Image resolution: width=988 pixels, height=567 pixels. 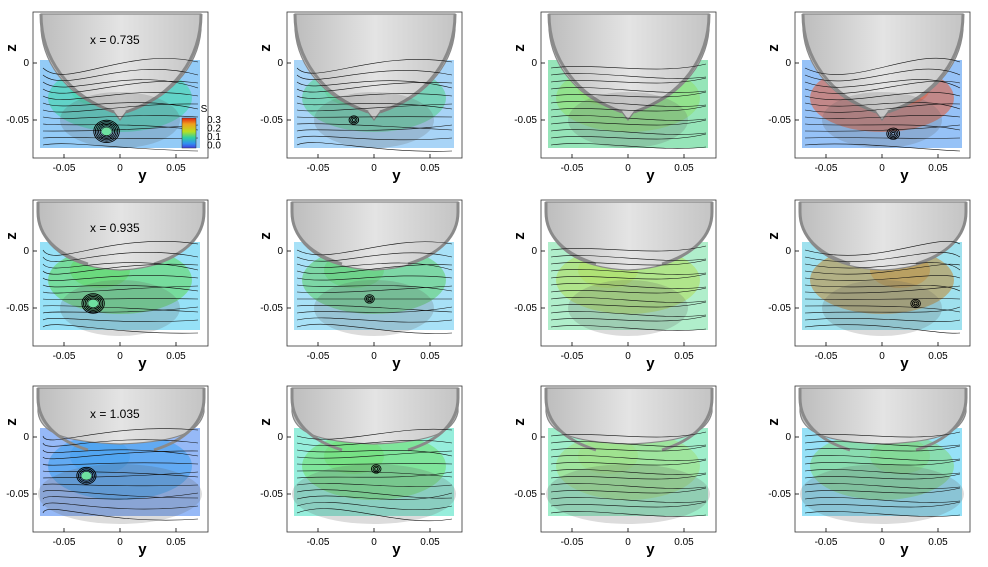 I want to click on contour-core, so click(x=100, y=456).